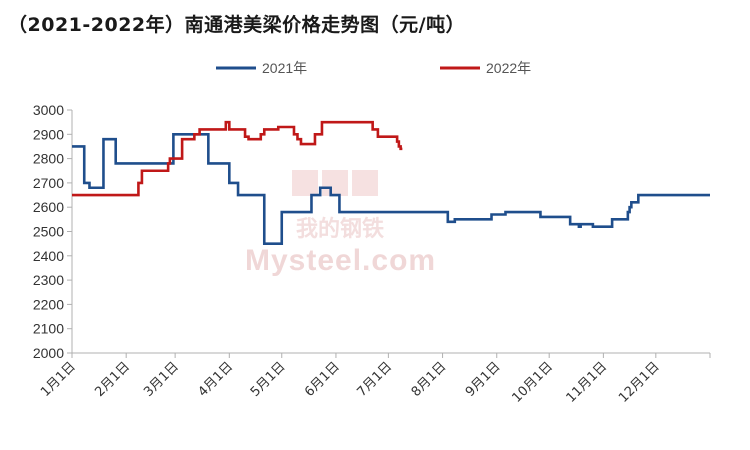  What do you see at coordinates (373, 68) in the screenshot?
I see `legend: 2021年 2022年` at bounding box center [373, 68].